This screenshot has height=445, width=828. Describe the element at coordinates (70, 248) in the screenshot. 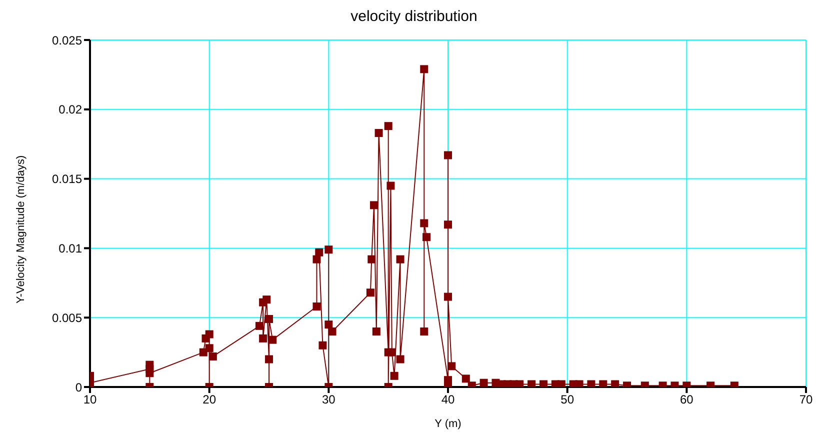

I see `y-tick-label: 0.01` at that location.